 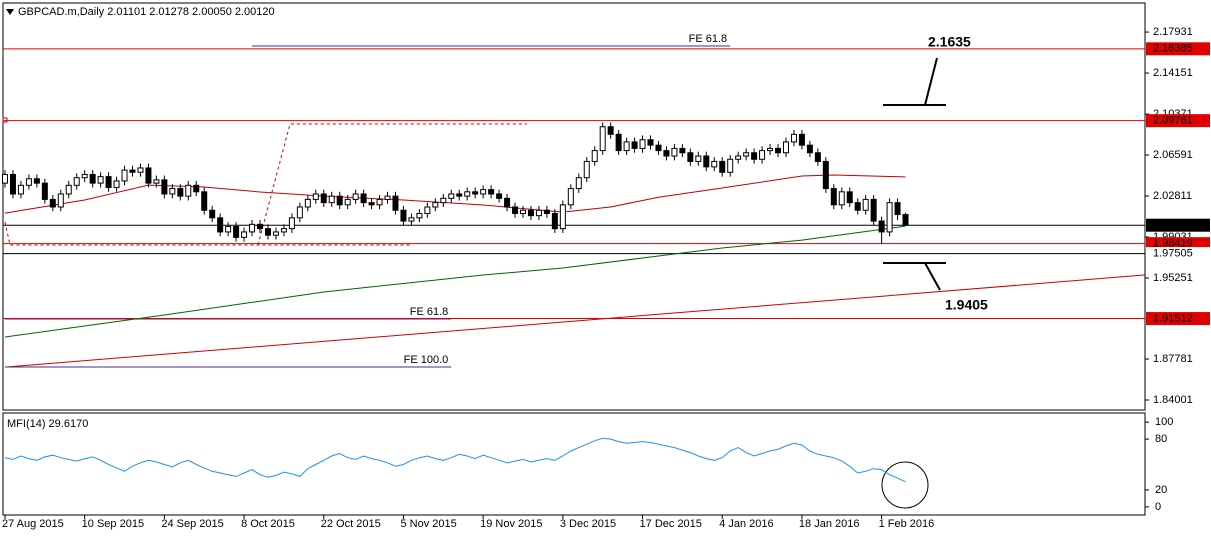 I want to click on fibo-label: FE 100.0, so click(x=426, y=360).